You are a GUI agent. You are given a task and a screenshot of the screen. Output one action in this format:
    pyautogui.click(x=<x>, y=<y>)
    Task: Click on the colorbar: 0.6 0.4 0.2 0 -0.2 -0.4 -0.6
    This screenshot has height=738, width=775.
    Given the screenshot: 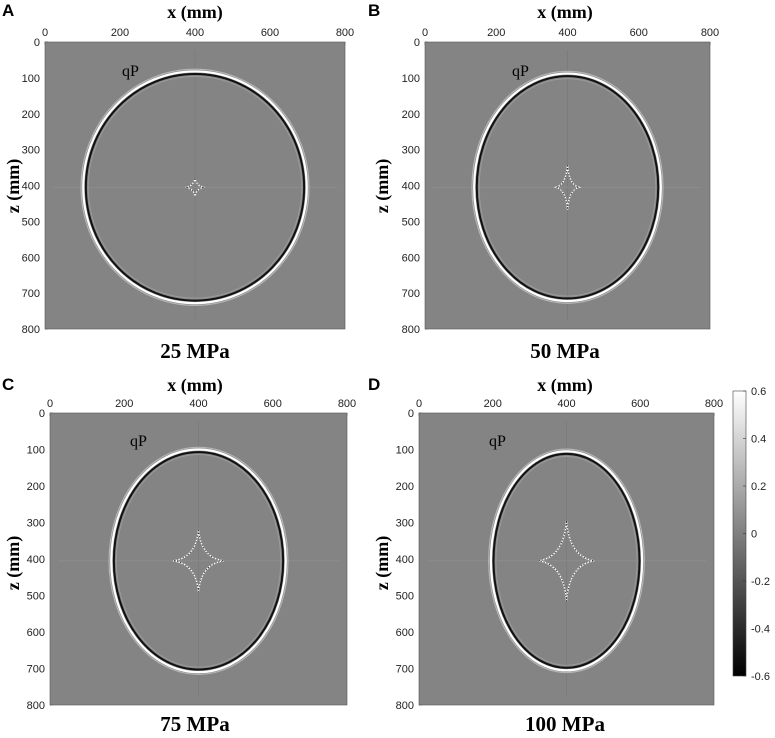 What is the action you would take?
    pyautogui.click(x=751, y=534)
    